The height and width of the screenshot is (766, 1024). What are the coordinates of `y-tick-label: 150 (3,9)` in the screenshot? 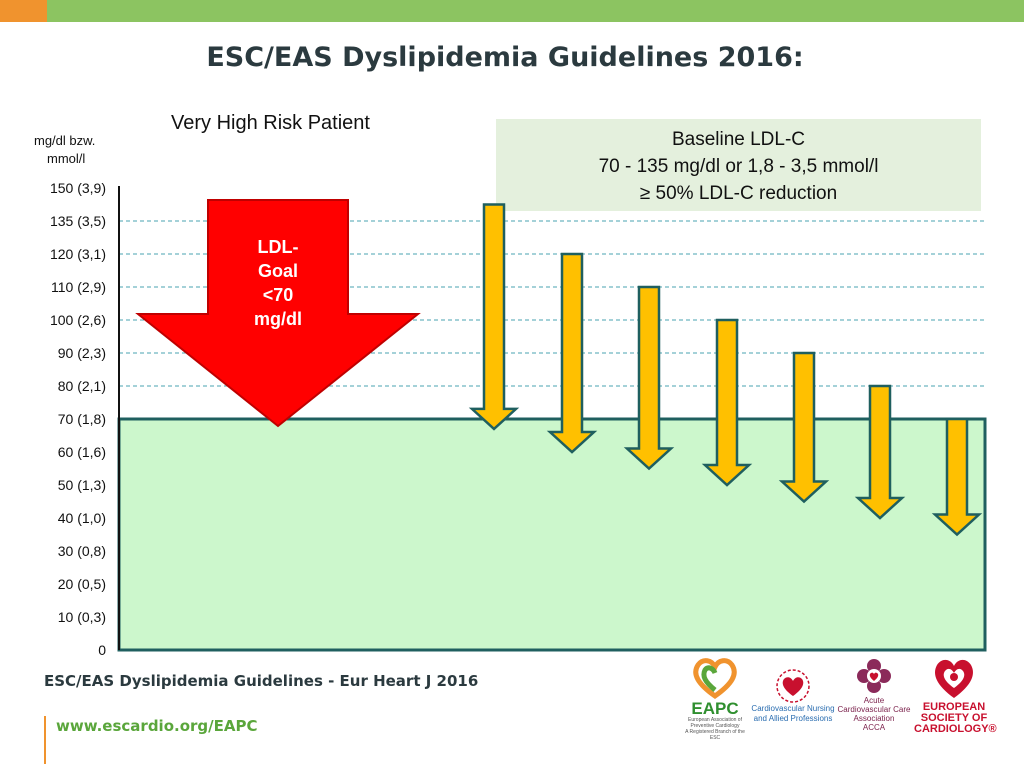 It's located at (78, 188).